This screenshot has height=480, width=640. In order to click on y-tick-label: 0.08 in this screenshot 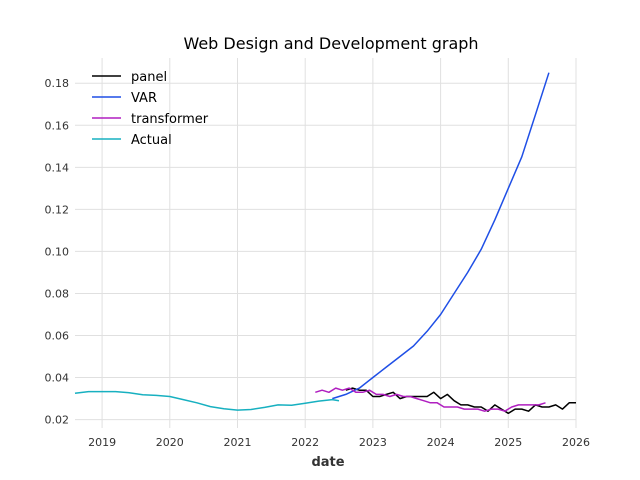, I will do `click(57, 293)`.